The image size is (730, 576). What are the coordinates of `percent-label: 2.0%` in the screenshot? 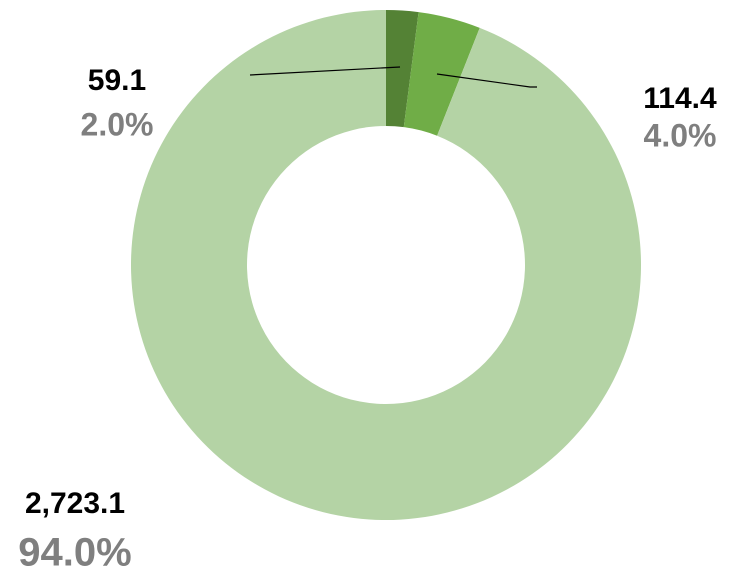 It's located at (117, 124).